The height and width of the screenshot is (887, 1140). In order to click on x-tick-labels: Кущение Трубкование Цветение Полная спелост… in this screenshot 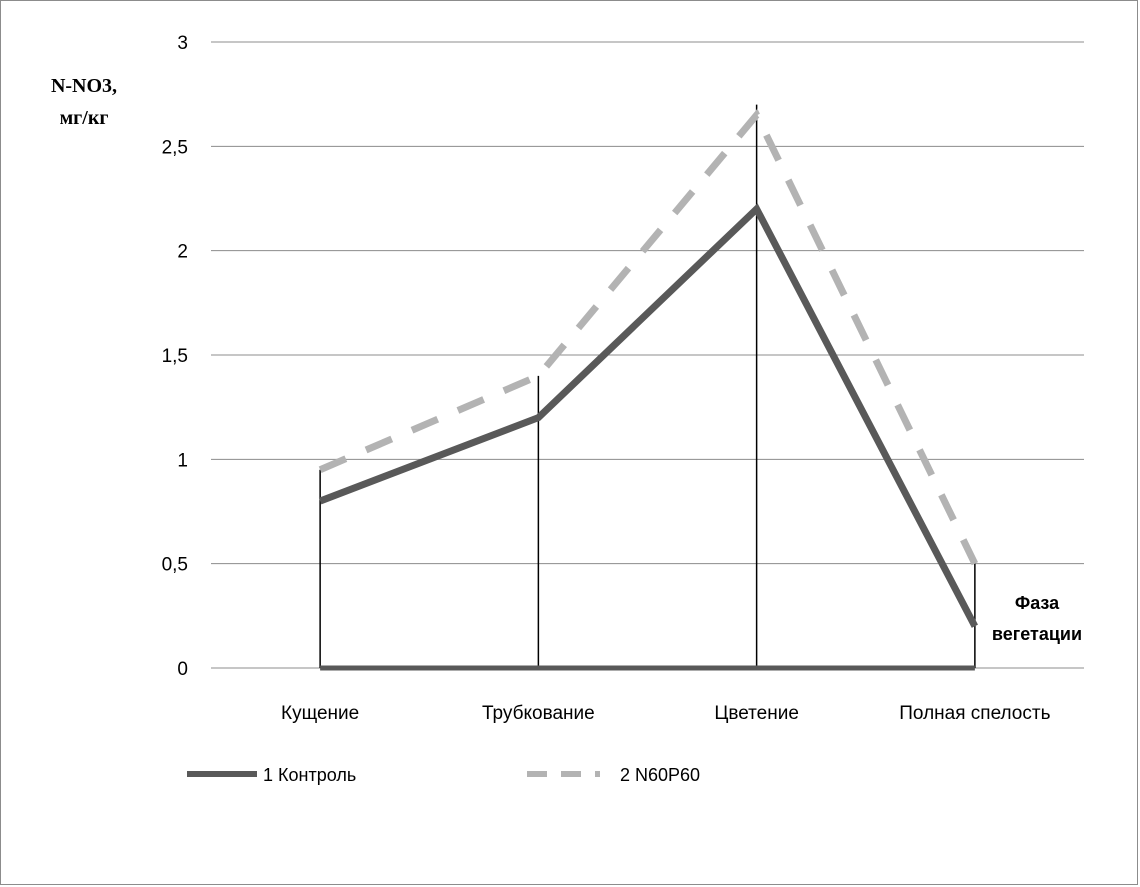, I will do `click(666, 713)`.